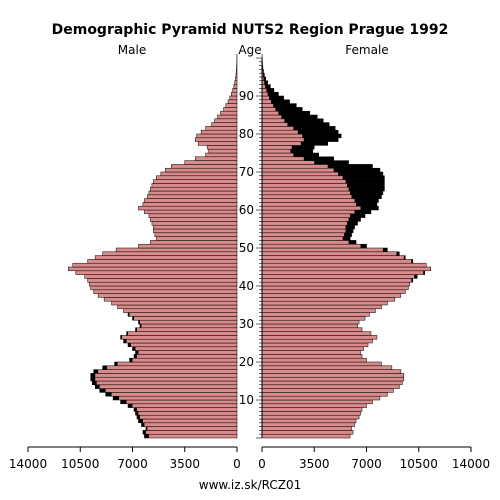 The width and height of the screenshot is (500, 500). What do you see at coordinates (246, 210) in the screenshot?
I see `age-tick-label: 60` at bounding box center [246, 210].